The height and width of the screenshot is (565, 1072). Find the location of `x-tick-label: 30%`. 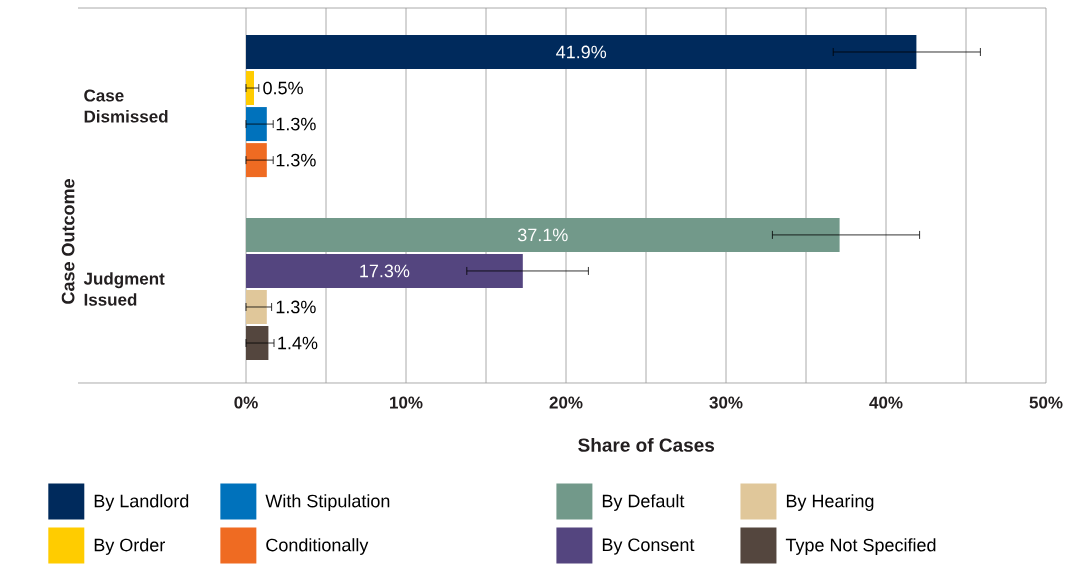

x-tick-label: 30% is located at coordinates (726, 402).